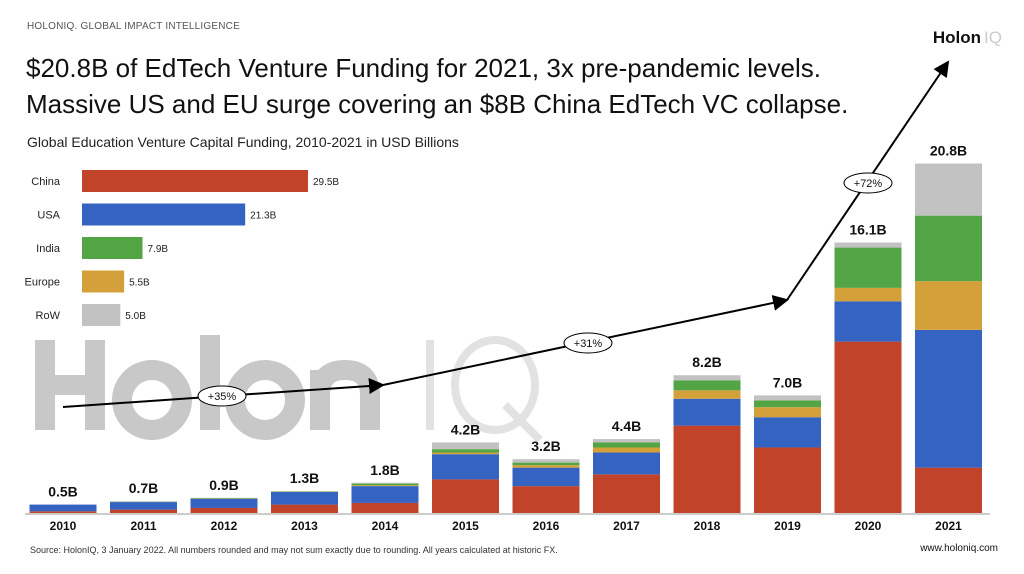 The height and width of the screenshot is (574, 1024). Describe the element at coordinates (158, 249) in the screenshot. I see `hbar-value-label: 7.9B` at that location.